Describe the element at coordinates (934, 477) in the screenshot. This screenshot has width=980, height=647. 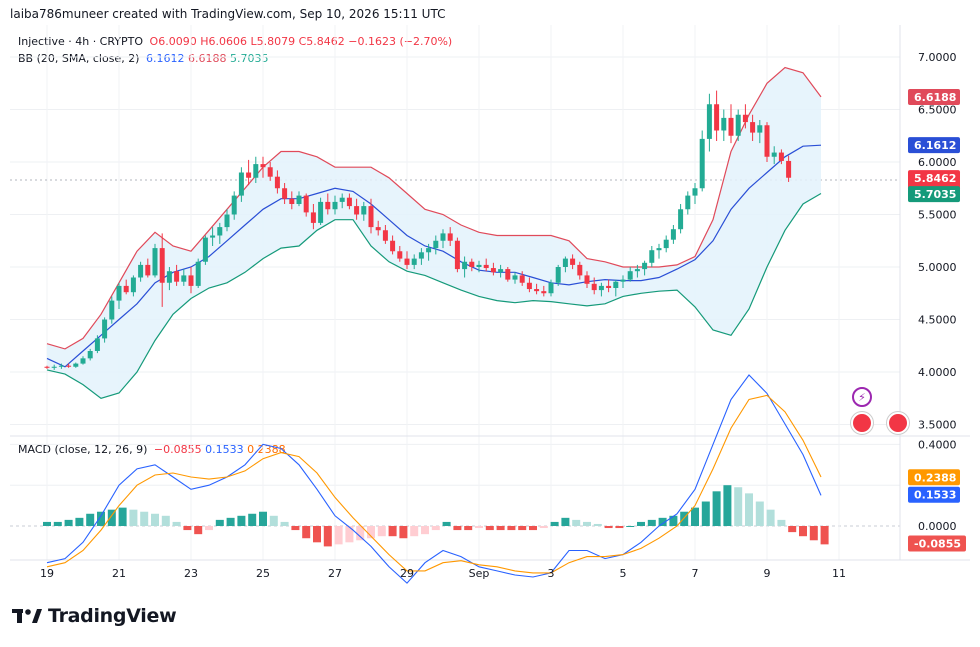
I see `macd-signal-tag-bg` at that location.